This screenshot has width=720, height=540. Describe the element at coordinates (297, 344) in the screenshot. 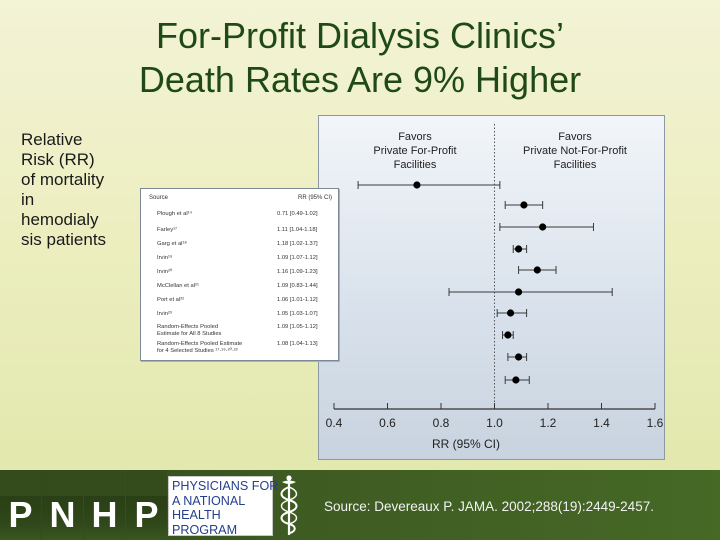

I see `study-ci: 1.08 [1.04-1.13]` at that location.